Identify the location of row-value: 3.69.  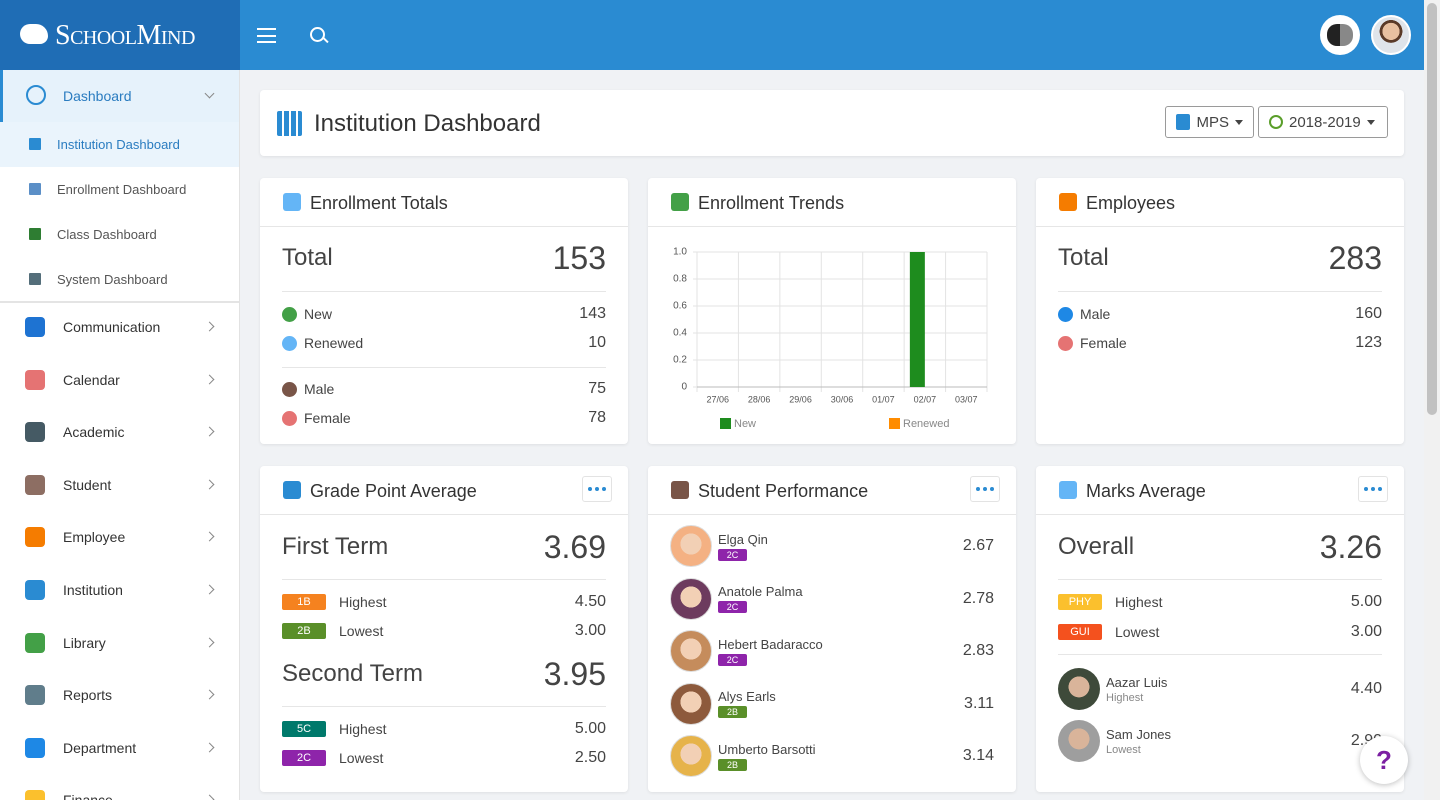
(574, 546).